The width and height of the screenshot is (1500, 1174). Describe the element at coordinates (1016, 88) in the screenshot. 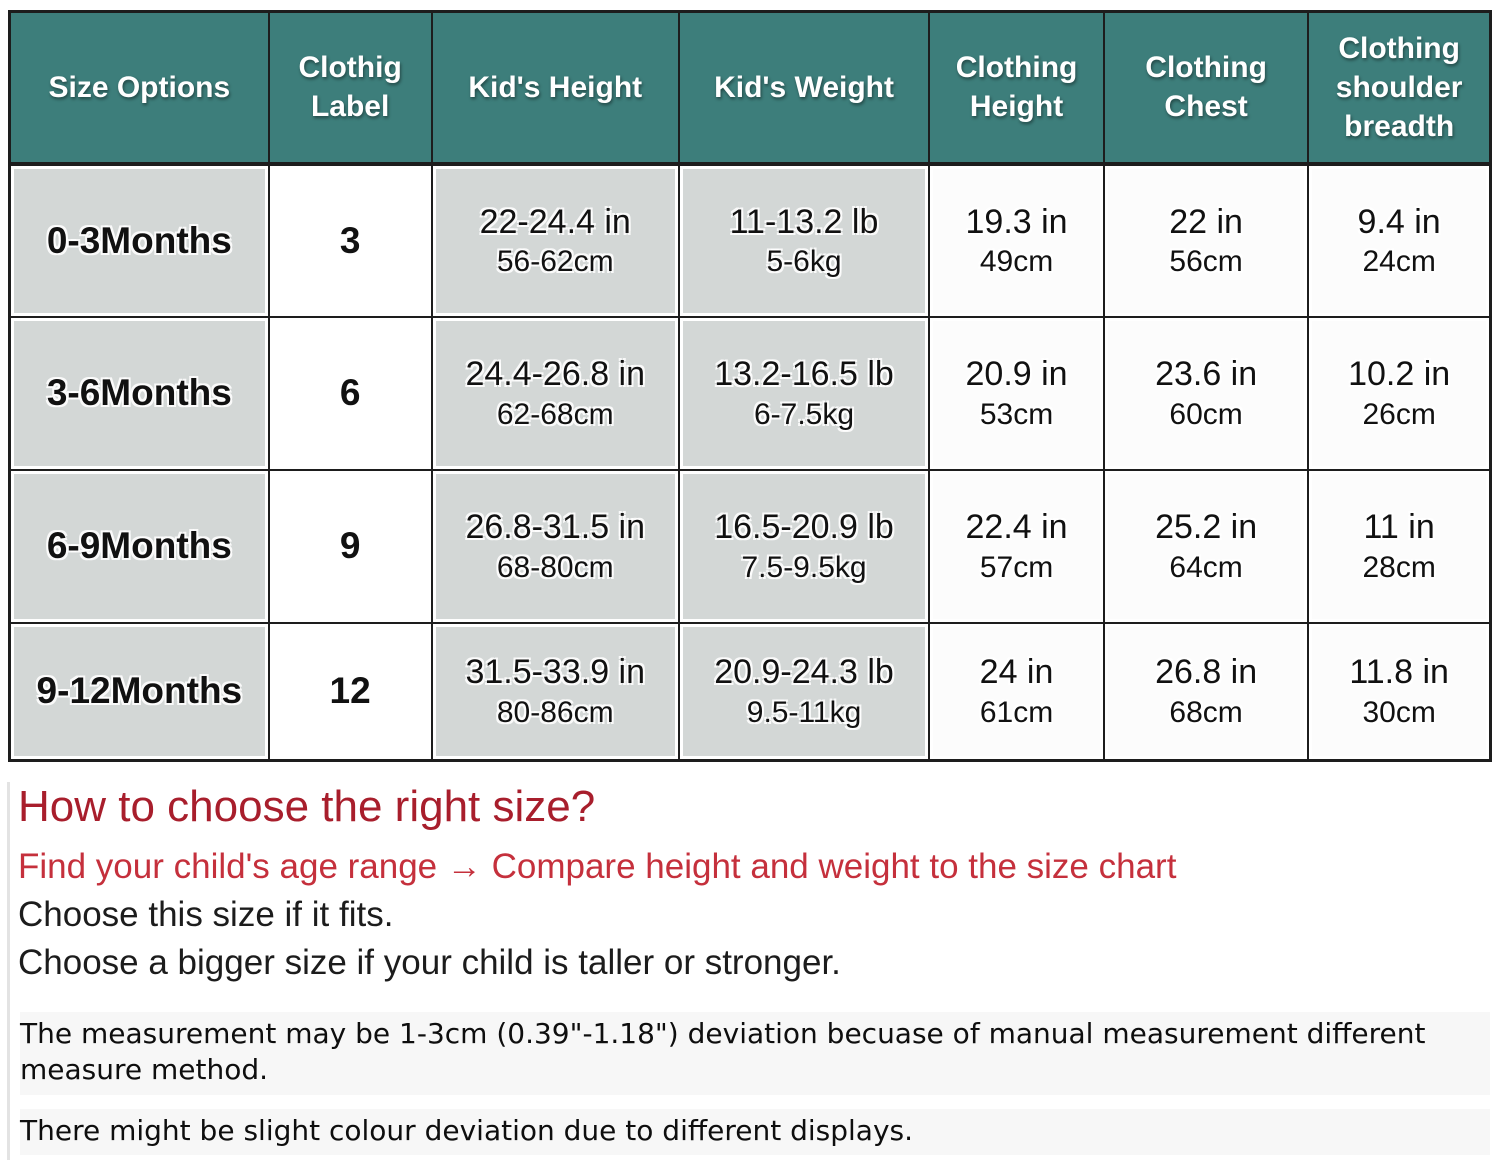

I see `header-clothing-height: Clothing Height` at that location.